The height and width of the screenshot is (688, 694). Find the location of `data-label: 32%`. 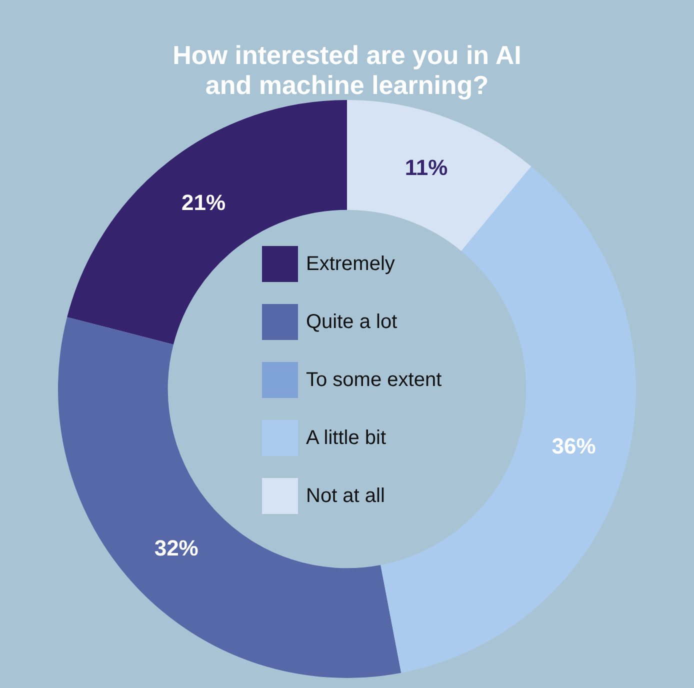

data-label: 32% is located at coordinates (176, 547).